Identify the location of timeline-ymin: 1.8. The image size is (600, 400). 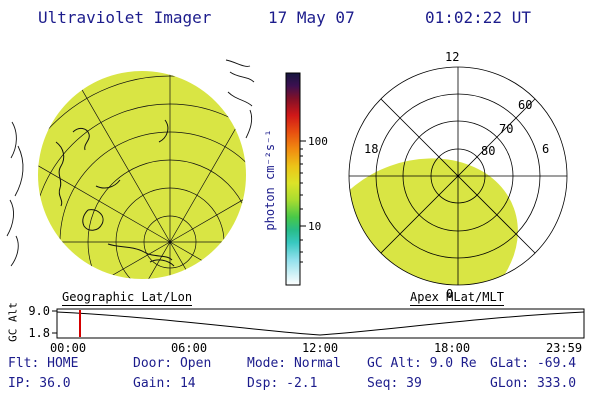
(39, 333).